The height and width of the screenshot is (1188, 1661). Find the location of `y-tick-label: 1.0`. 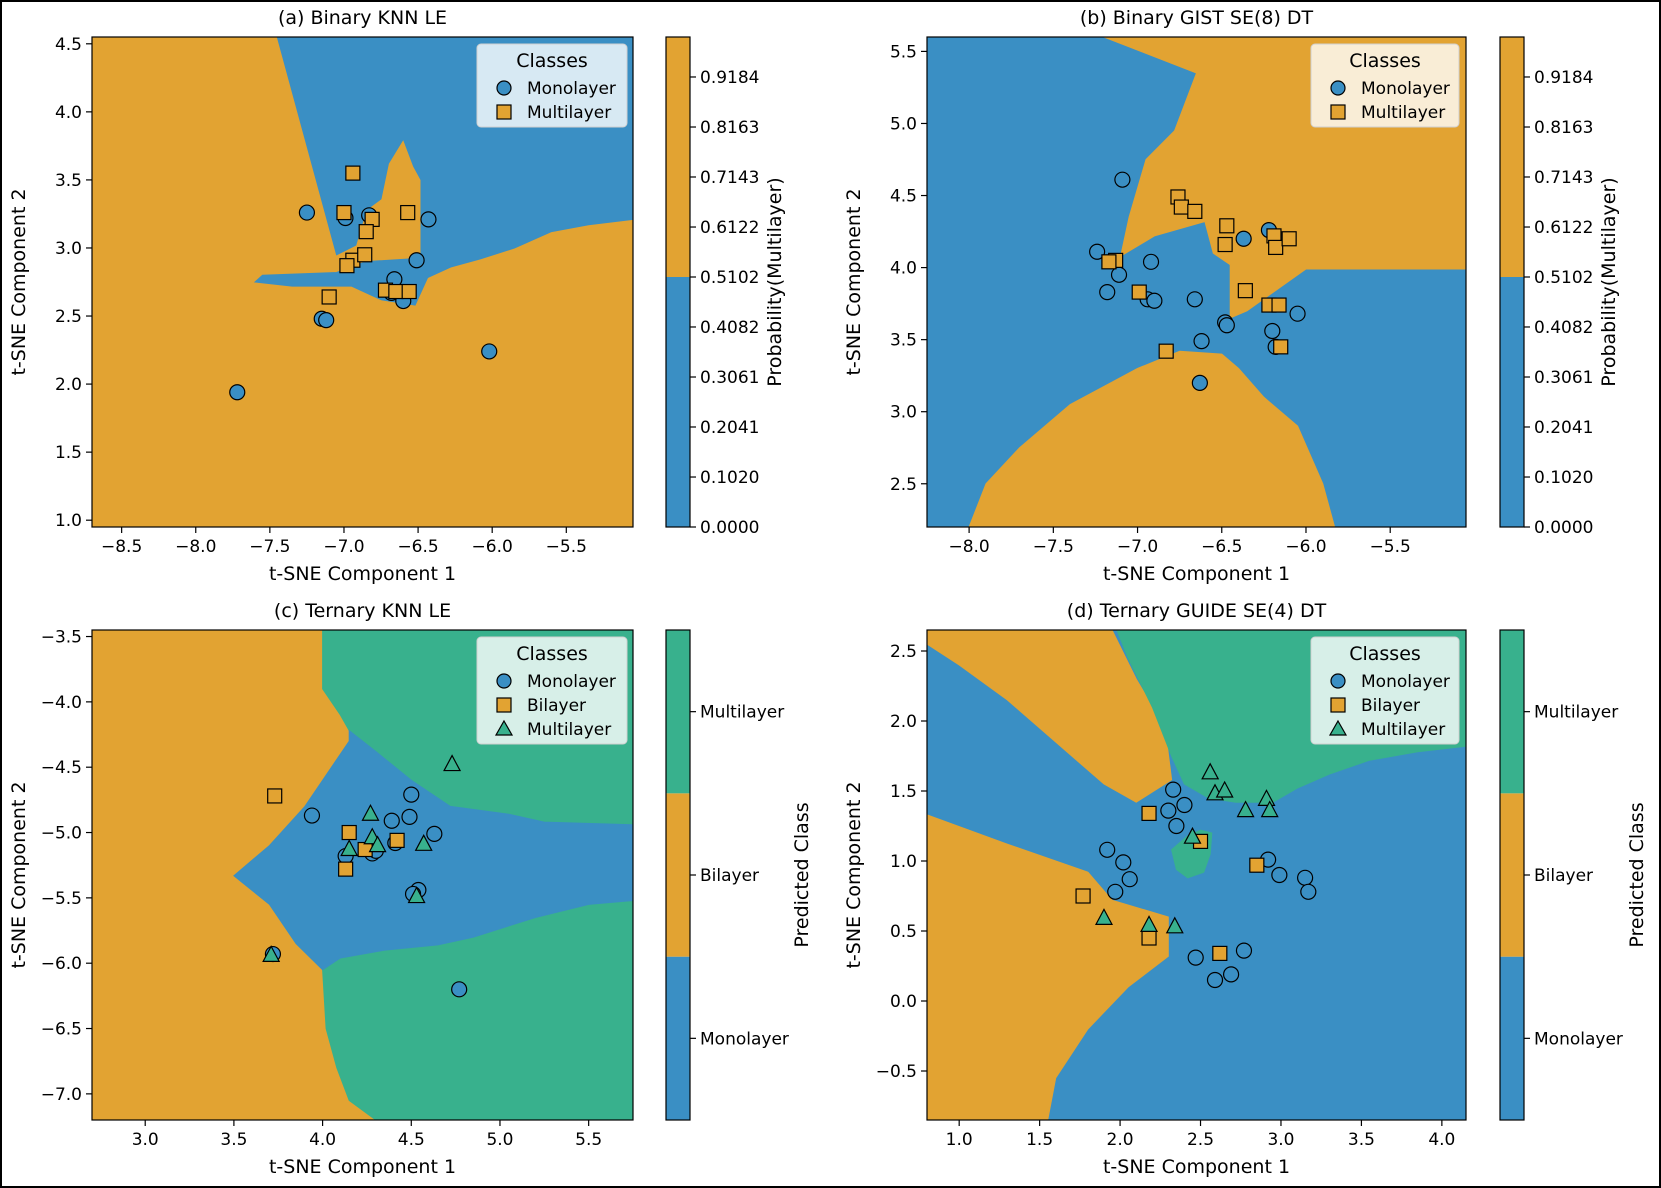

y-tick-label: 1.0 is located at coordinates (68, 521).